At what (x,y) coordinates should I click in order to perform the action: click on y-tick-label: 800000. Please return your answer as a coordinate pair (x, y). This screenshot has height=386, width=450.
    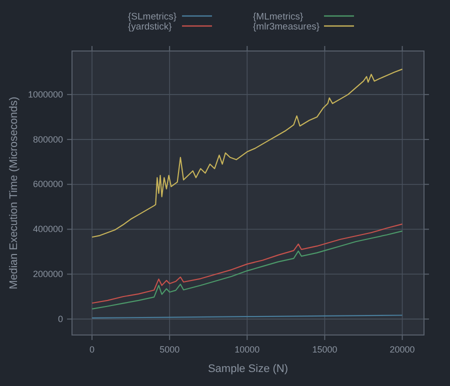
    Looking at the image, I should click on (47, 139).